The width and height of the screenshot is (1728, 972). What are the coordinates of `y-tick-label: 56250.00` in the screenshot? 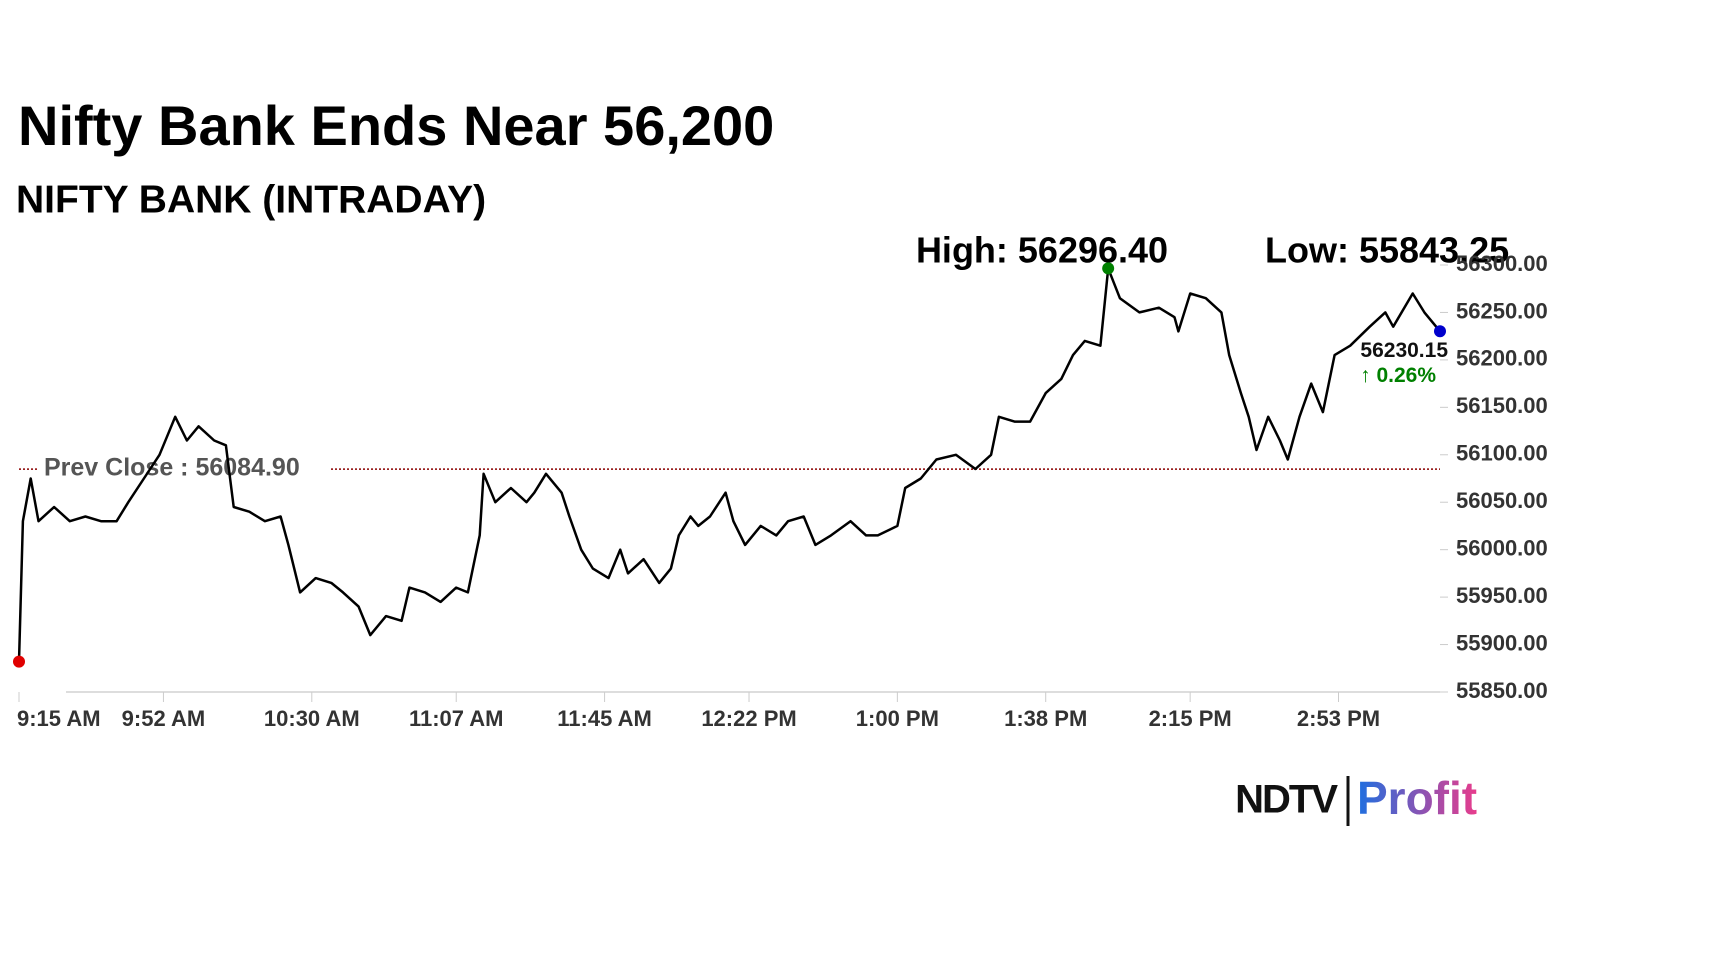 It's located at (1502, 310).